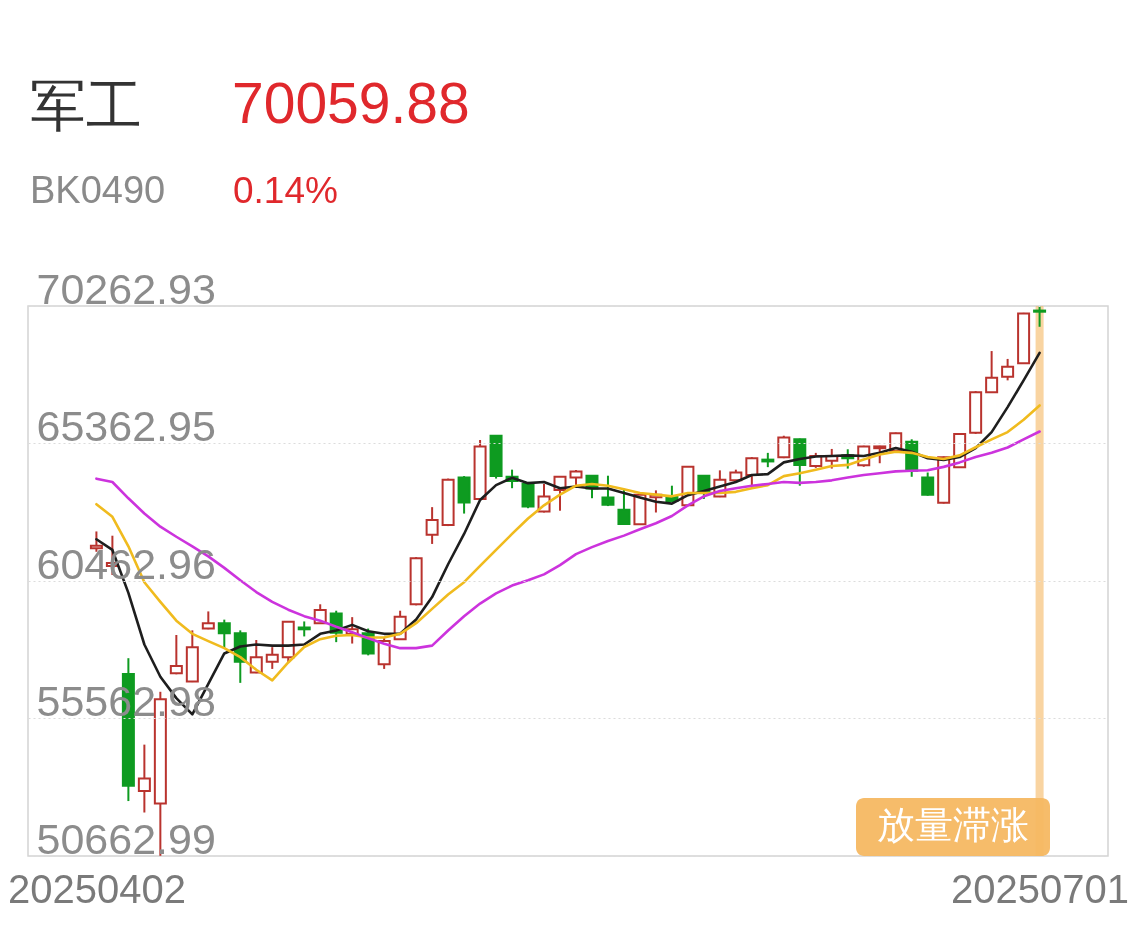 This screenshot has width=1136, height=933. What do you see at coordinates (126, 426) in the screenshot?
I see `y-tick-label: 65362.95` at bounding box center [126, 426].